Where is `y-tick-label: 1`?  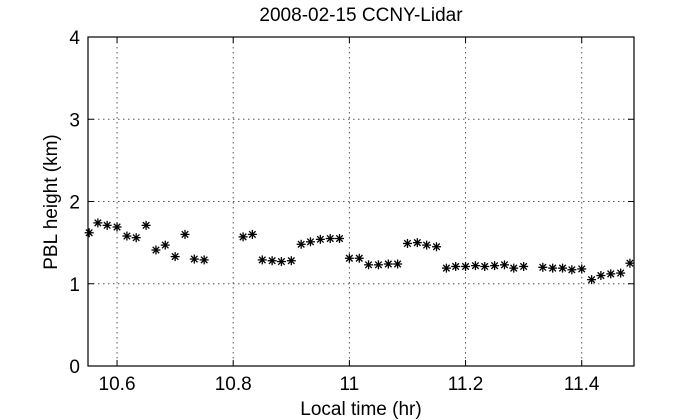 y-tick-label: 1 is located at coordinates (74, 285).